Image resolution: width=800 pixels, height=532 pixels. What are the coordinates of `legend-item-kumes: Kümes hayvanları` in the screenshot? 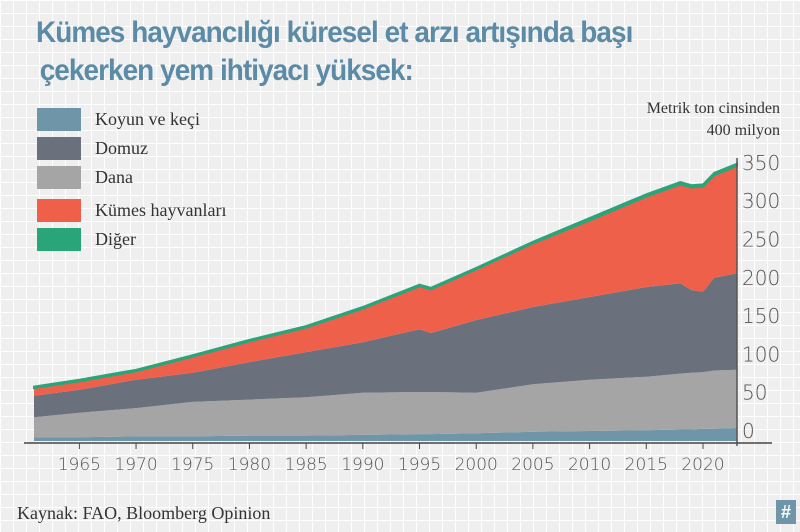 It's located at (131, 210).